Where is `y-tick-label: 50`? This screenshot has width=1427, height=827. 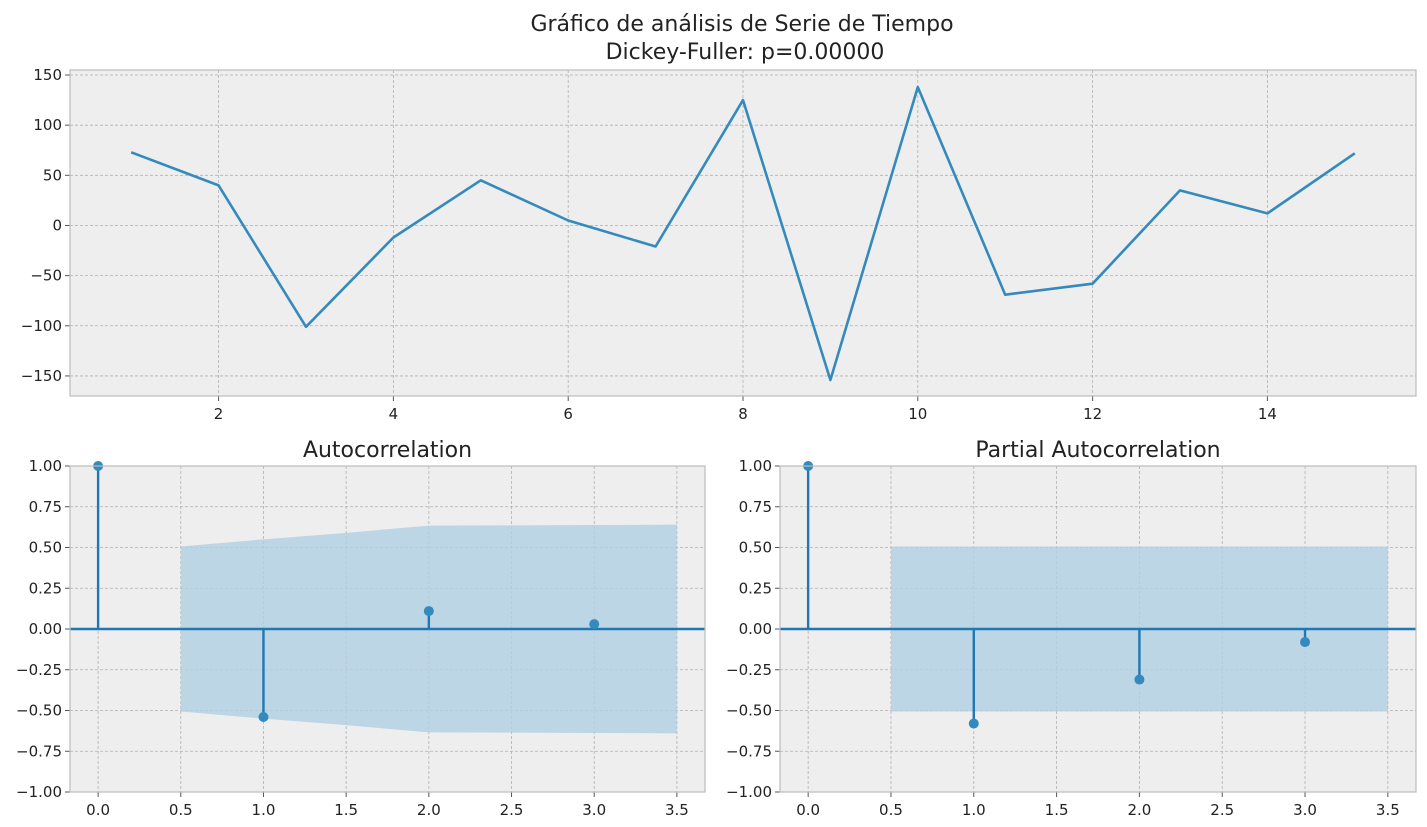
y-tick-label: 50 is located at coordinates (52, 175).